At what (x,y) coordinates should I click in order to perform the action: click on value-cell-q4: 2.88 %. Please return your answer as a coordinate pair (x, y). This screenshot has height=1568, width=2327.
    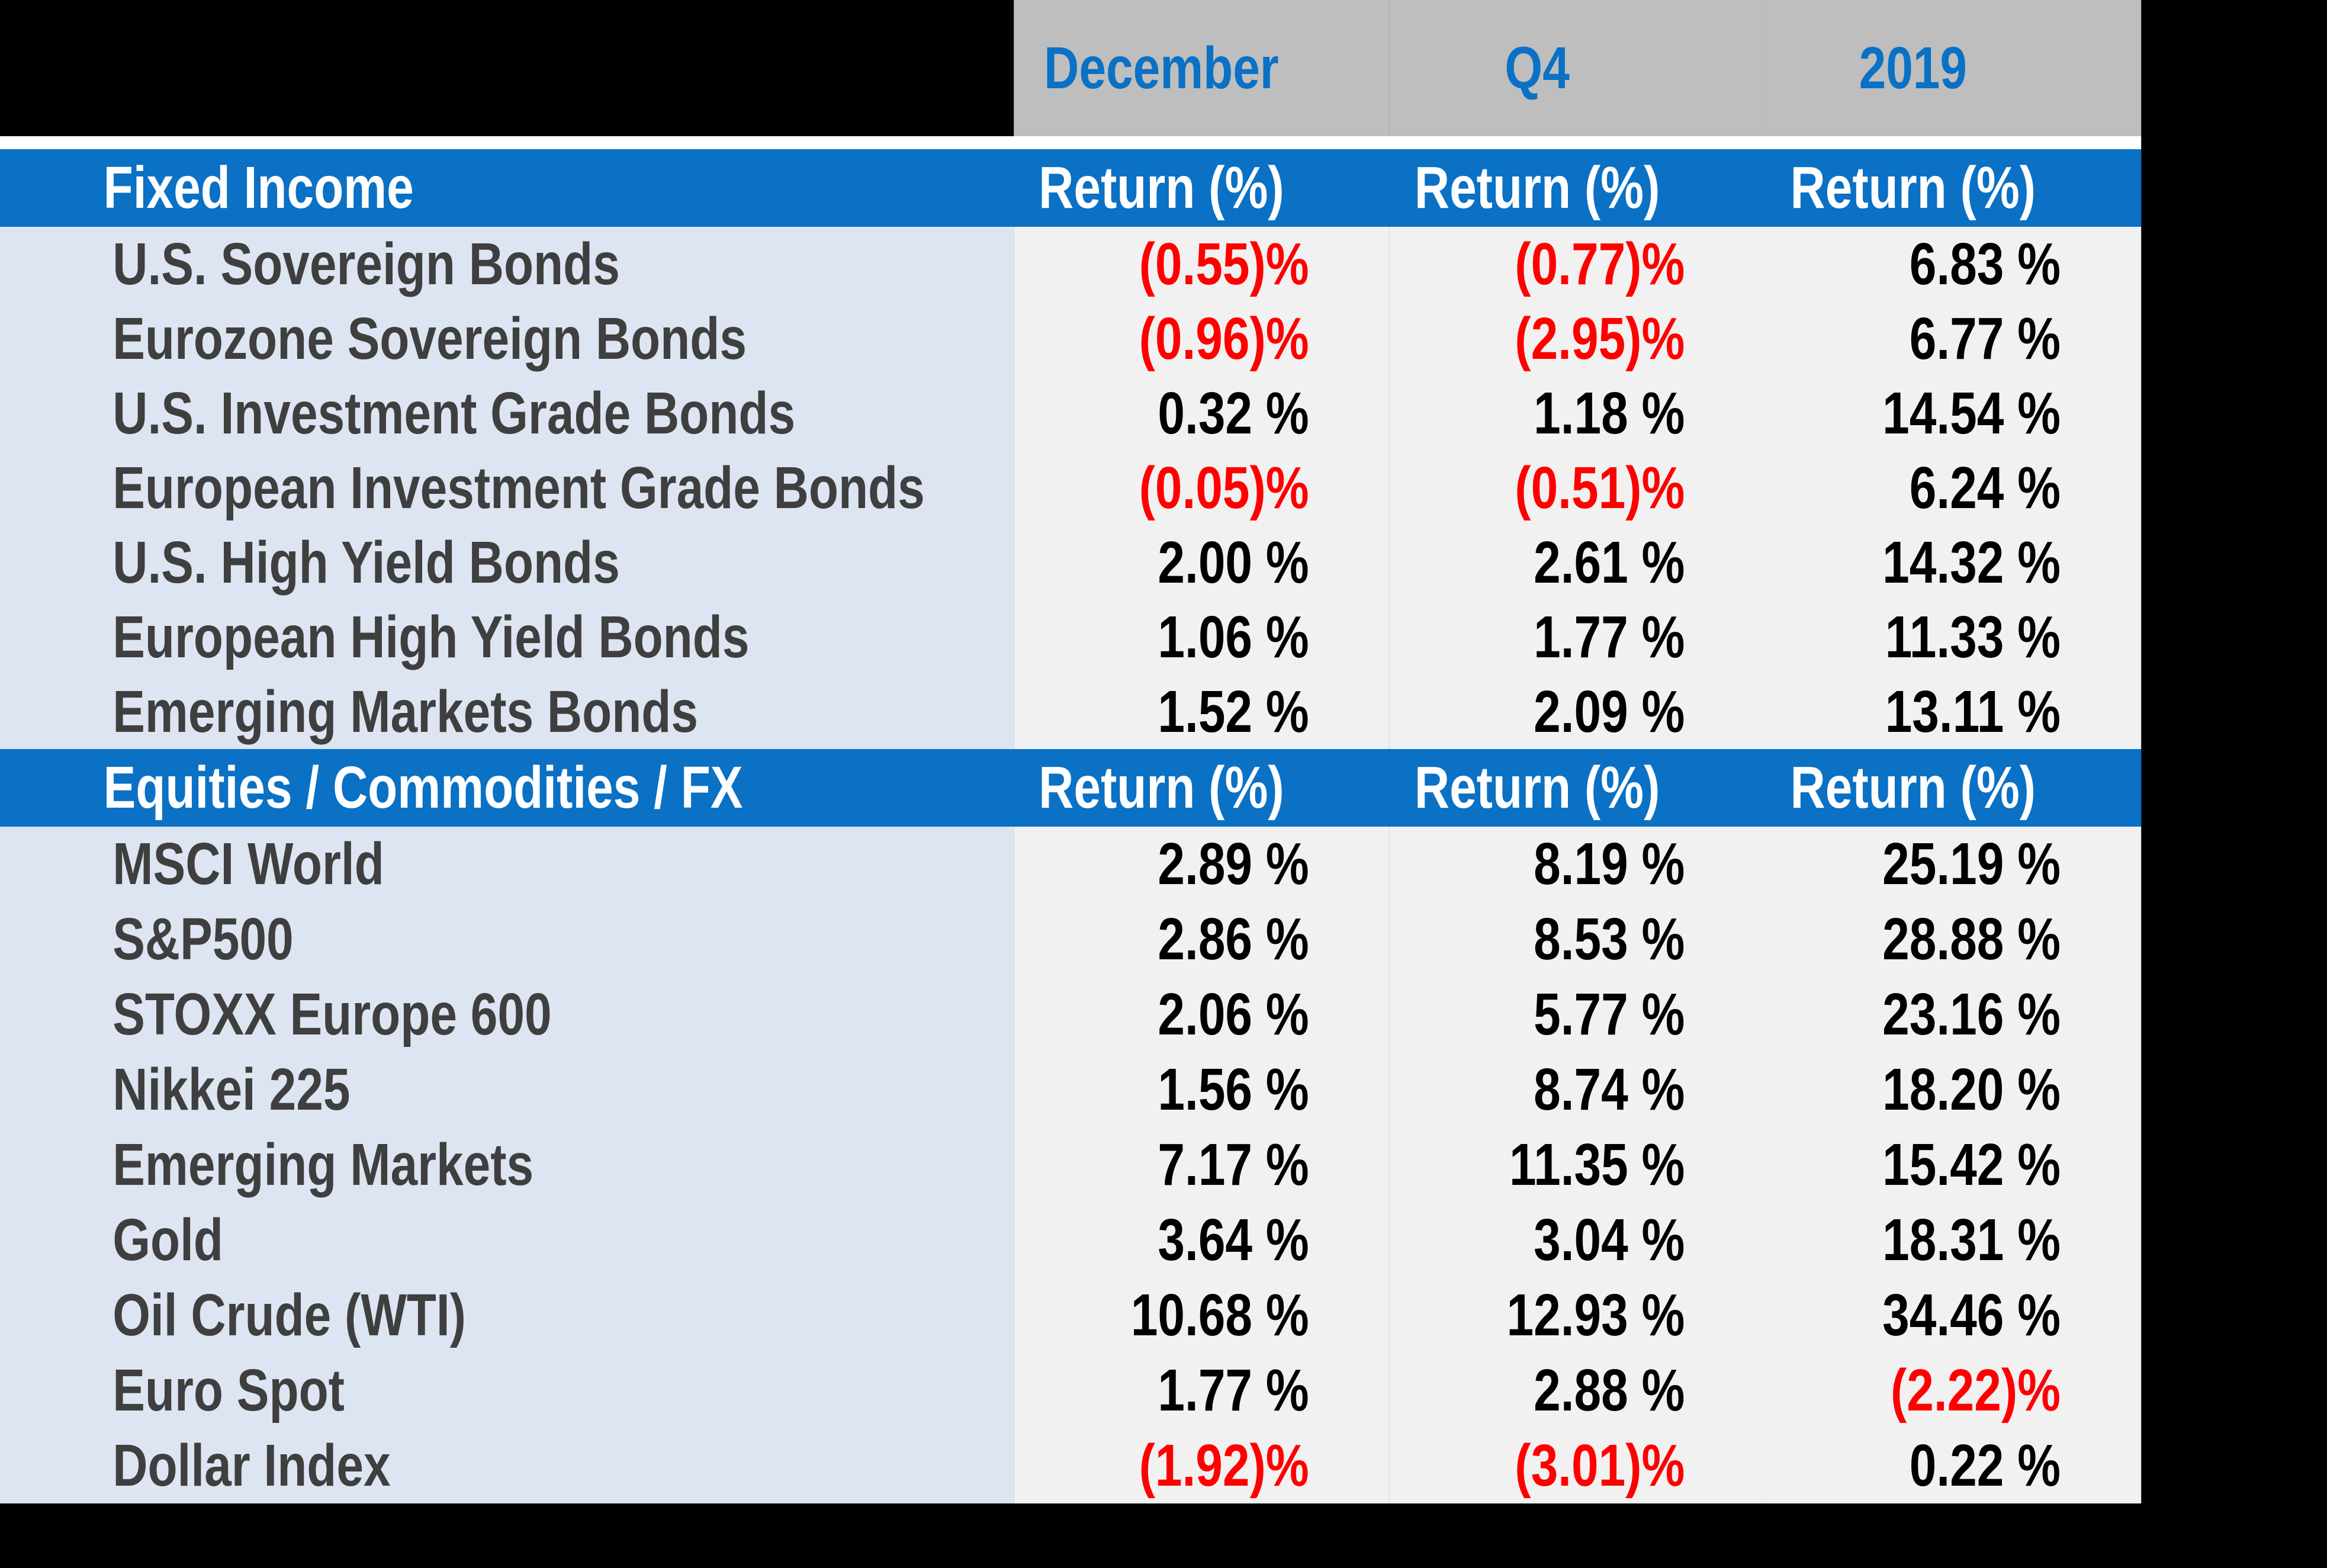
    Looking at the image, I should click on (1577, 1390).